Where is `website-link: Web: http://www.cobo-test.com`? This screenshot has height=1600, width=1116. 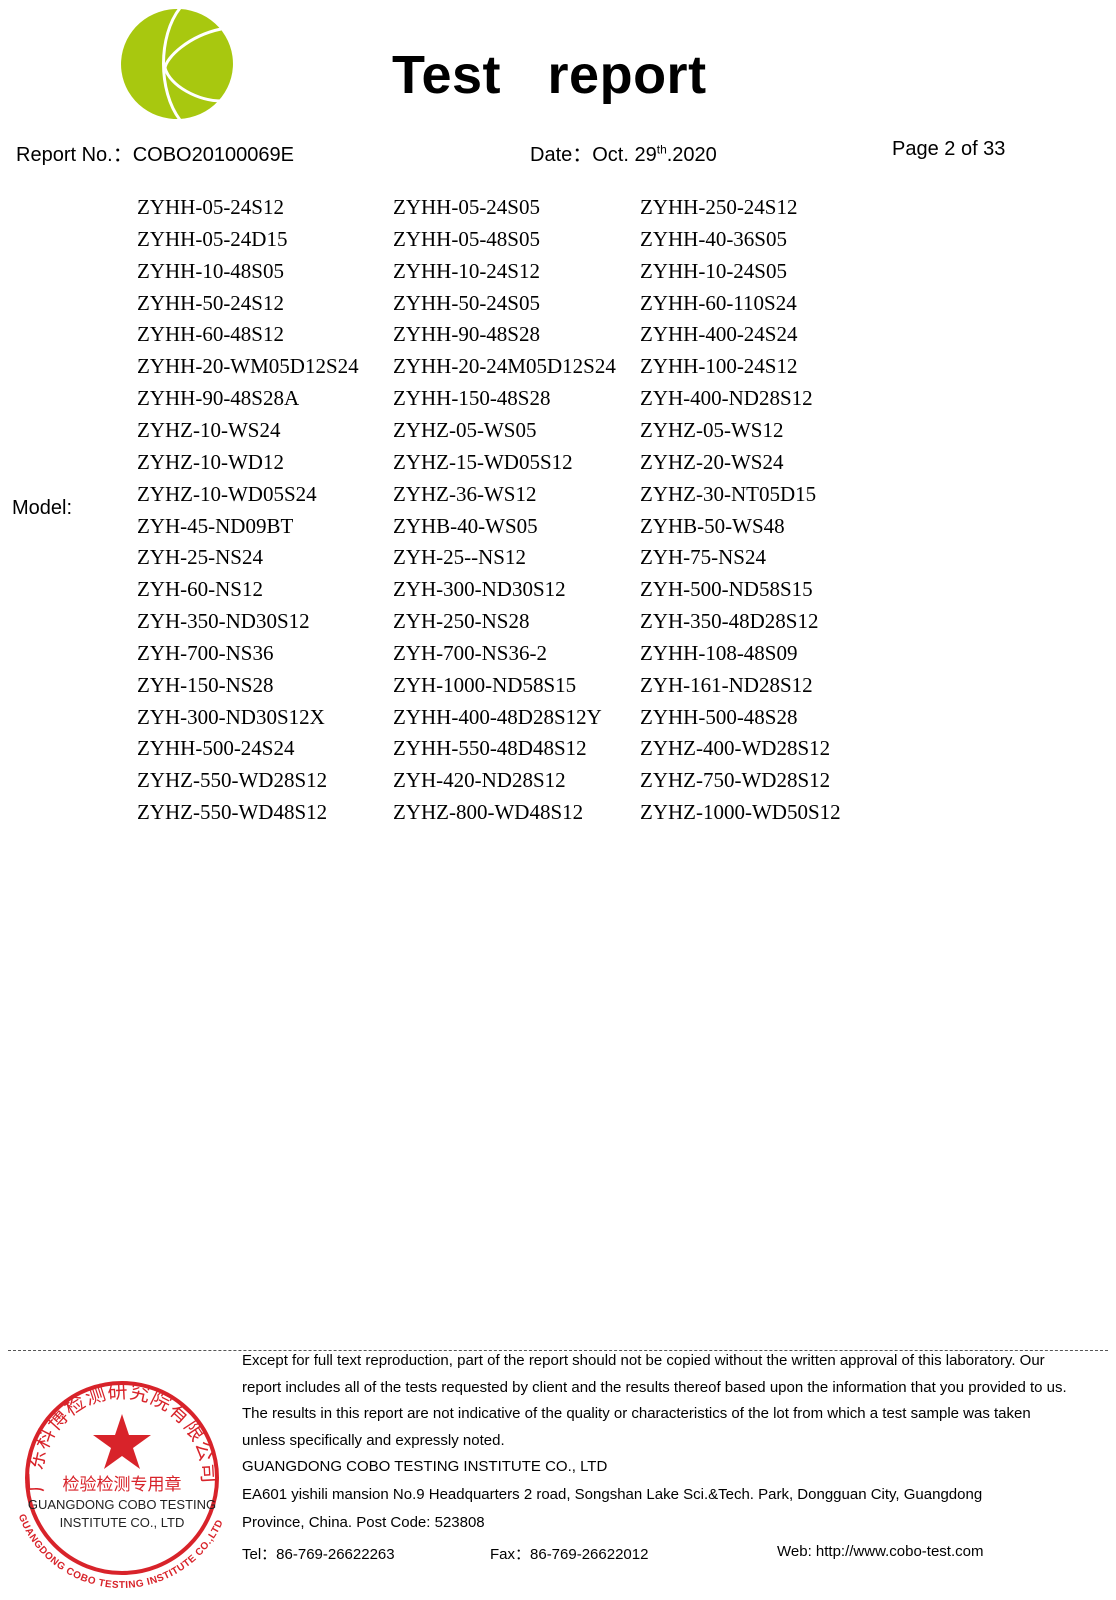 website-link: Web: http://www.cobo-test.com is located at coordinates (880, 1551).